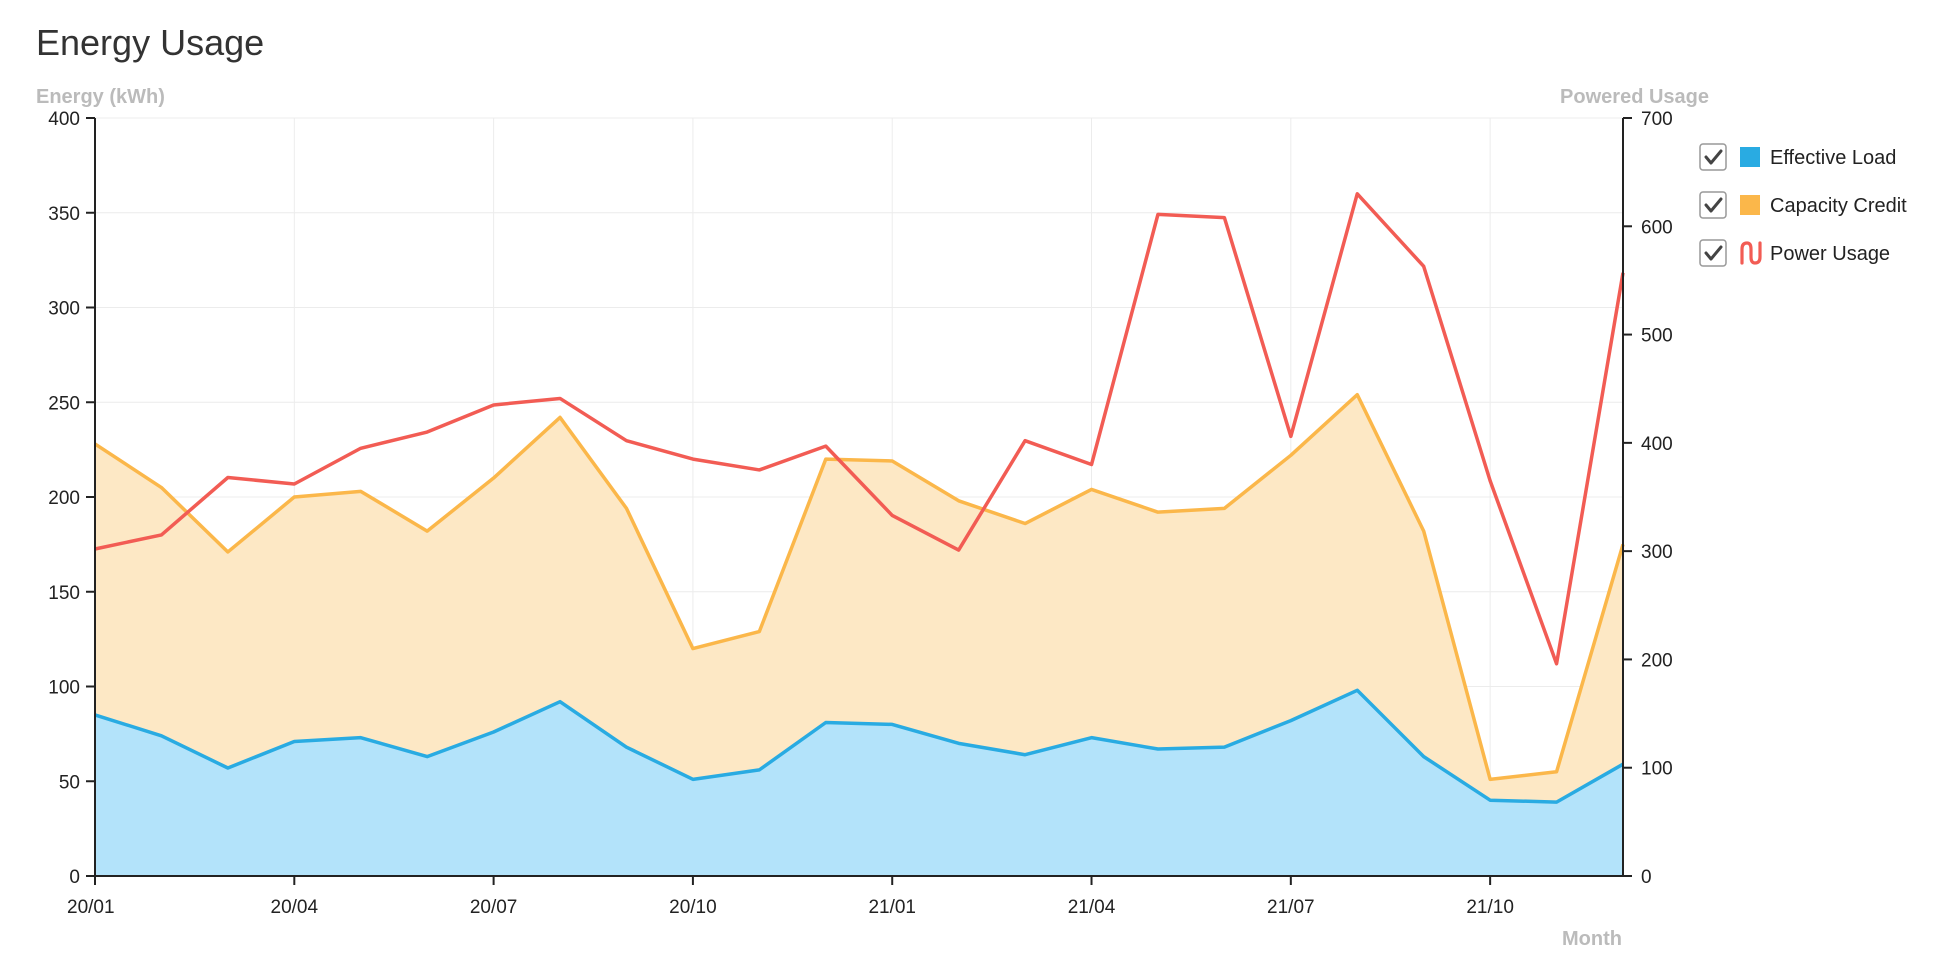 The width and height of the screenshot is (1934, 976). Describe the element at coordinates (1750, 157) in the screenshot. I see `effective-load-swatch` at that location.